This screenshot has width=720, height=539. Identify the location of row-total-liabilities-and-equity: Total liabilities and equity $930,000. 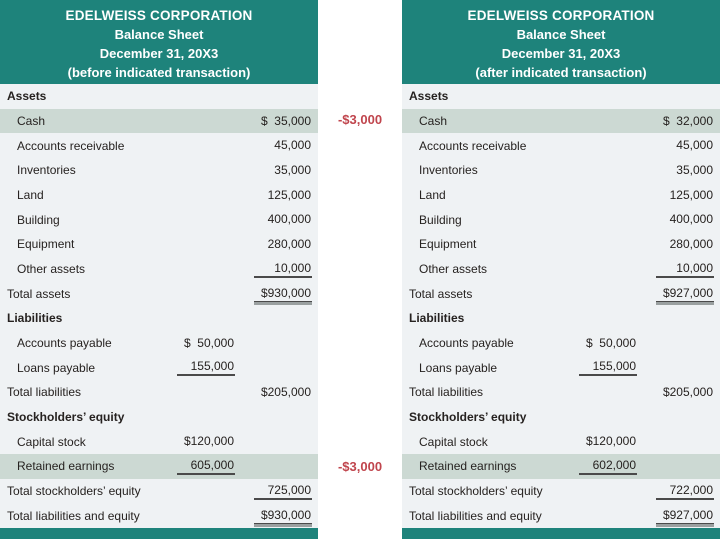
(159, 515).